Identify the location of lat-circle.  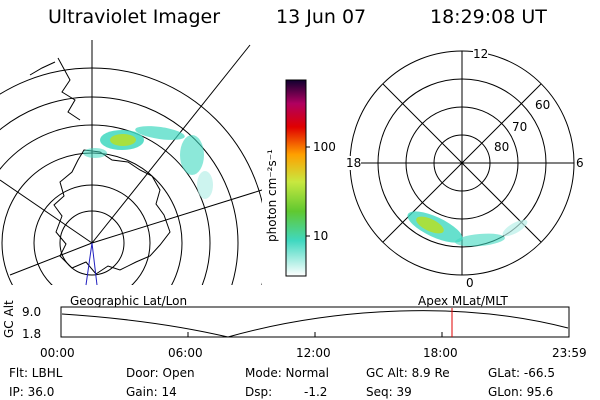
(105, 204).